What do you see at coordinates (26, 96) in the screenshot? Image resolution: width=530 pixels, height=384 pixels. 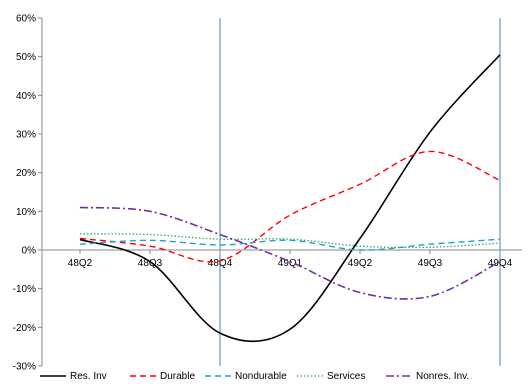 I see `y-tick-label: 40%` at bounding box center [26, 96].